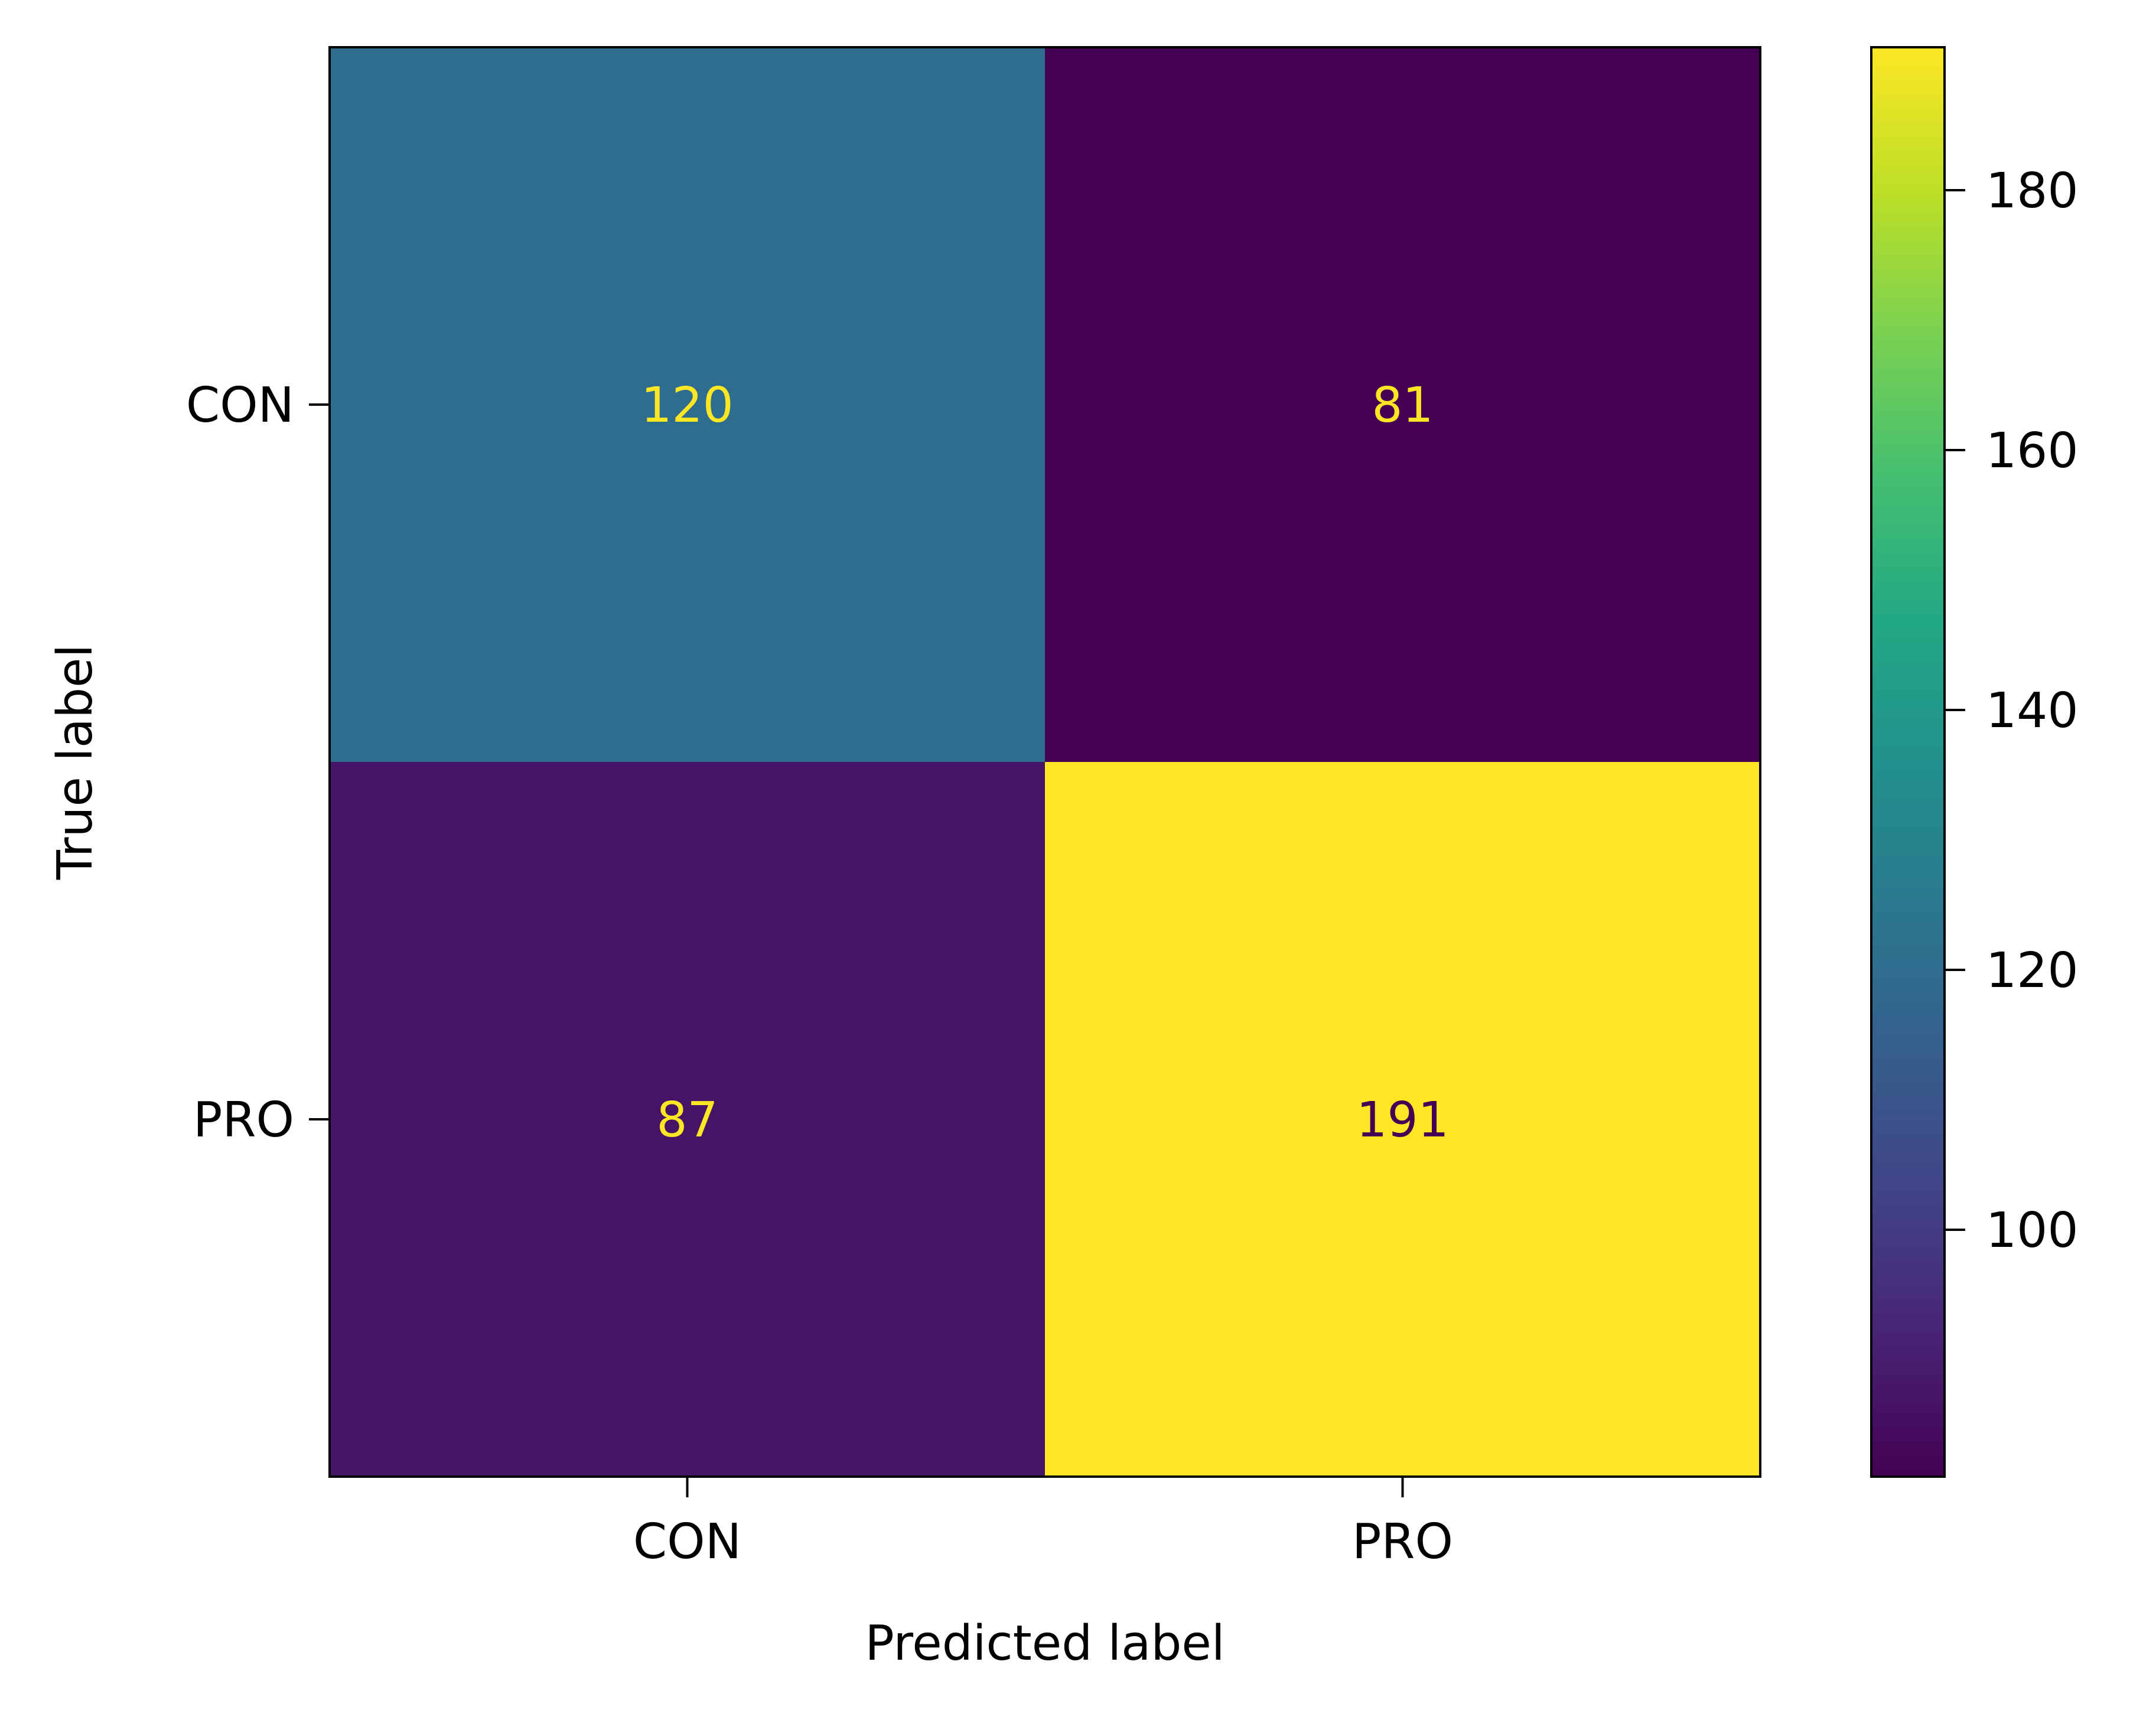 The image size is (2156, 1720). I want to click on heatmap-cell-pro-con, so click(688, 1119).